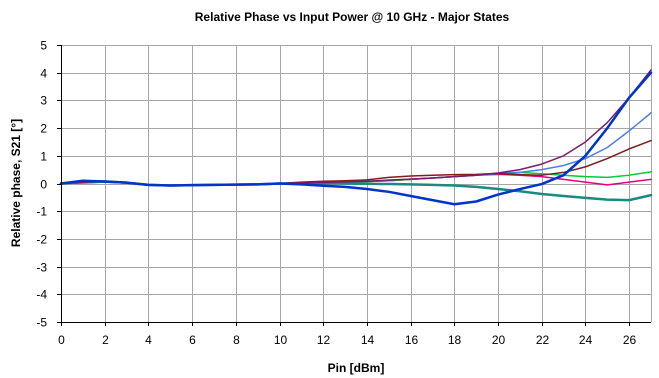 The height and width of the screenshot is (378, 659). I want to click on x-tick-label: 10, so click(281, 340).